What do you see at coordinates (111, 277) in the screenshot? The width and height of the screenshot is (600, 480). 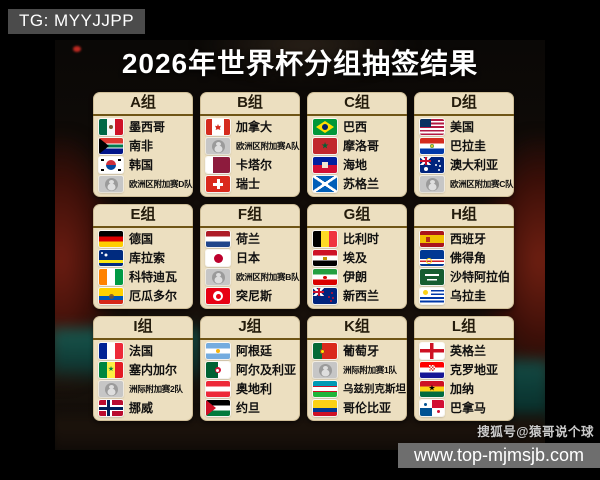 I see `ivory-coast-flag-icon` at bounding box center [111, 277].